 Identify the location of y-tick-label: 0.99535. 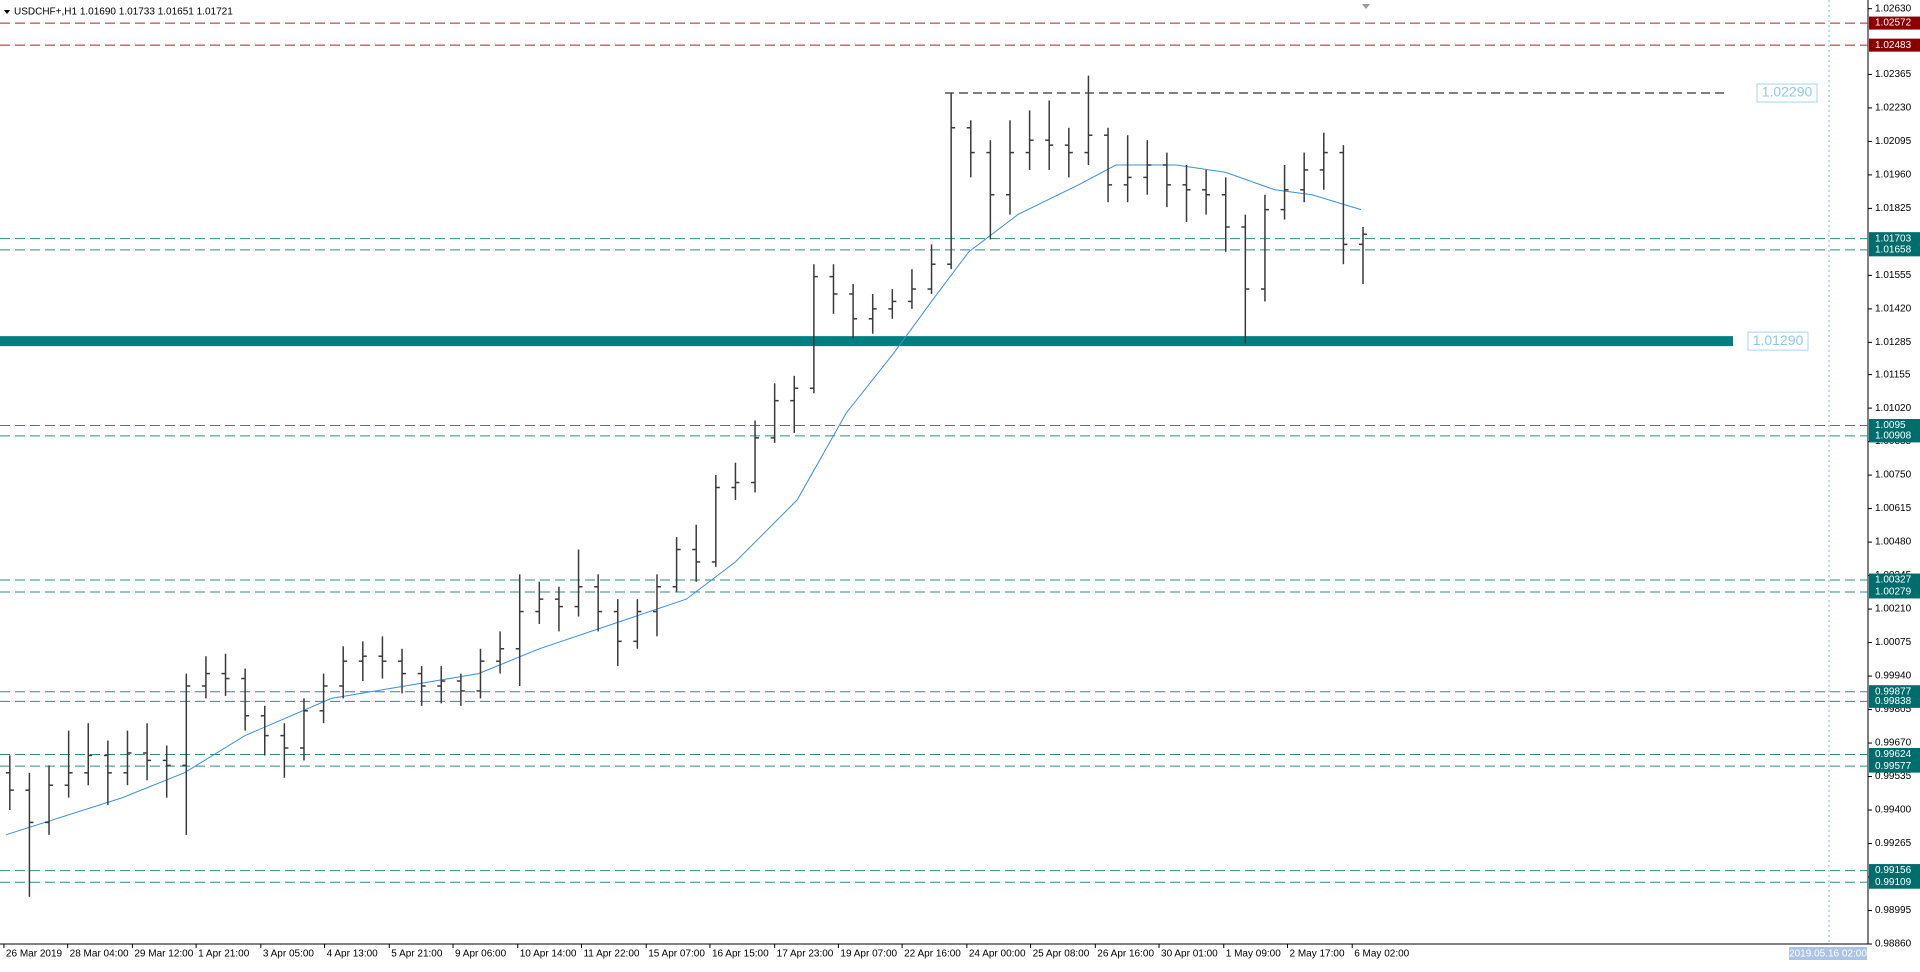
(1893, 776).